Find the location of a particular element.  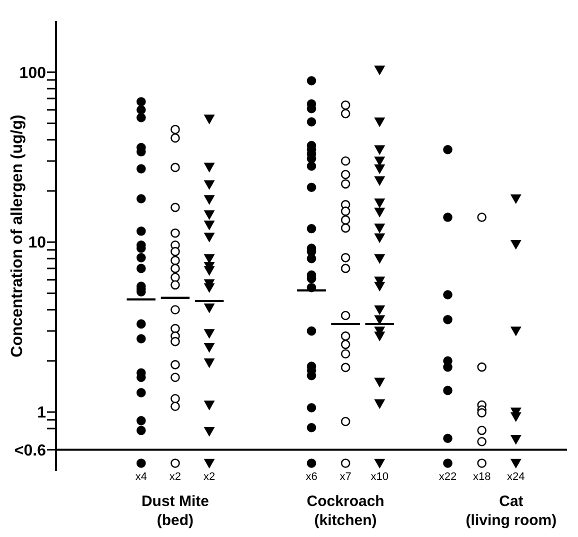

x-tick-label: Cockroach (kitchen) is located at coordinates (345, 511).